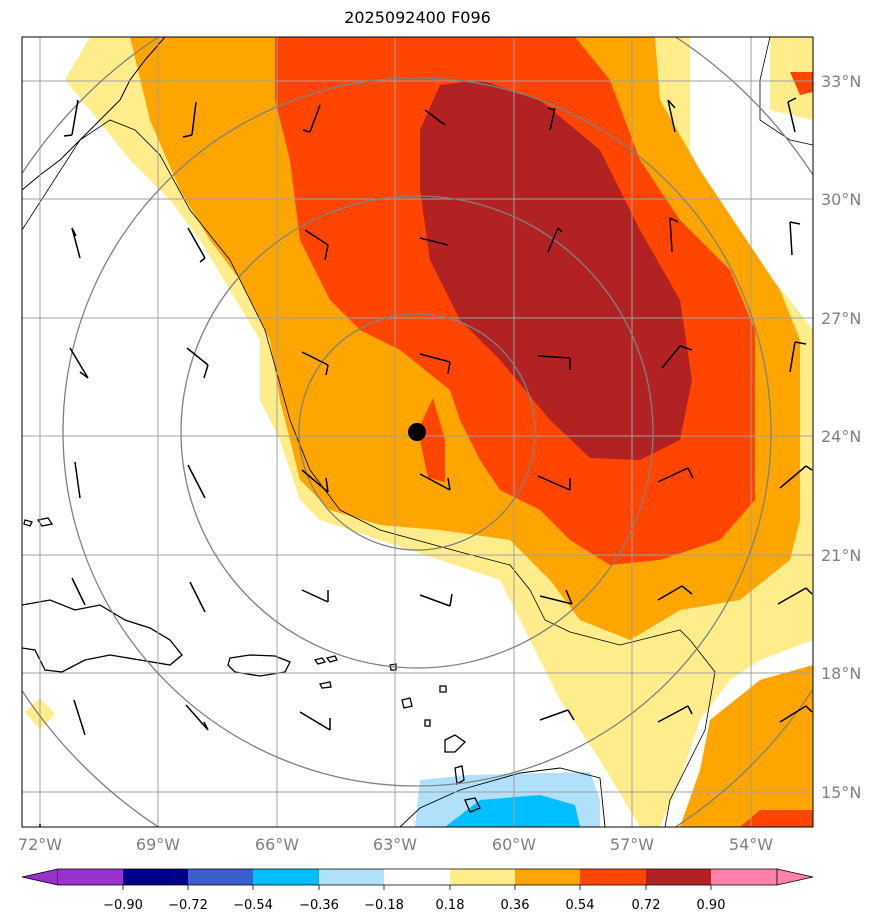 This screenshot has height=924, width=883. I want to click on coastline-puerto-rico, so click(259, 665).